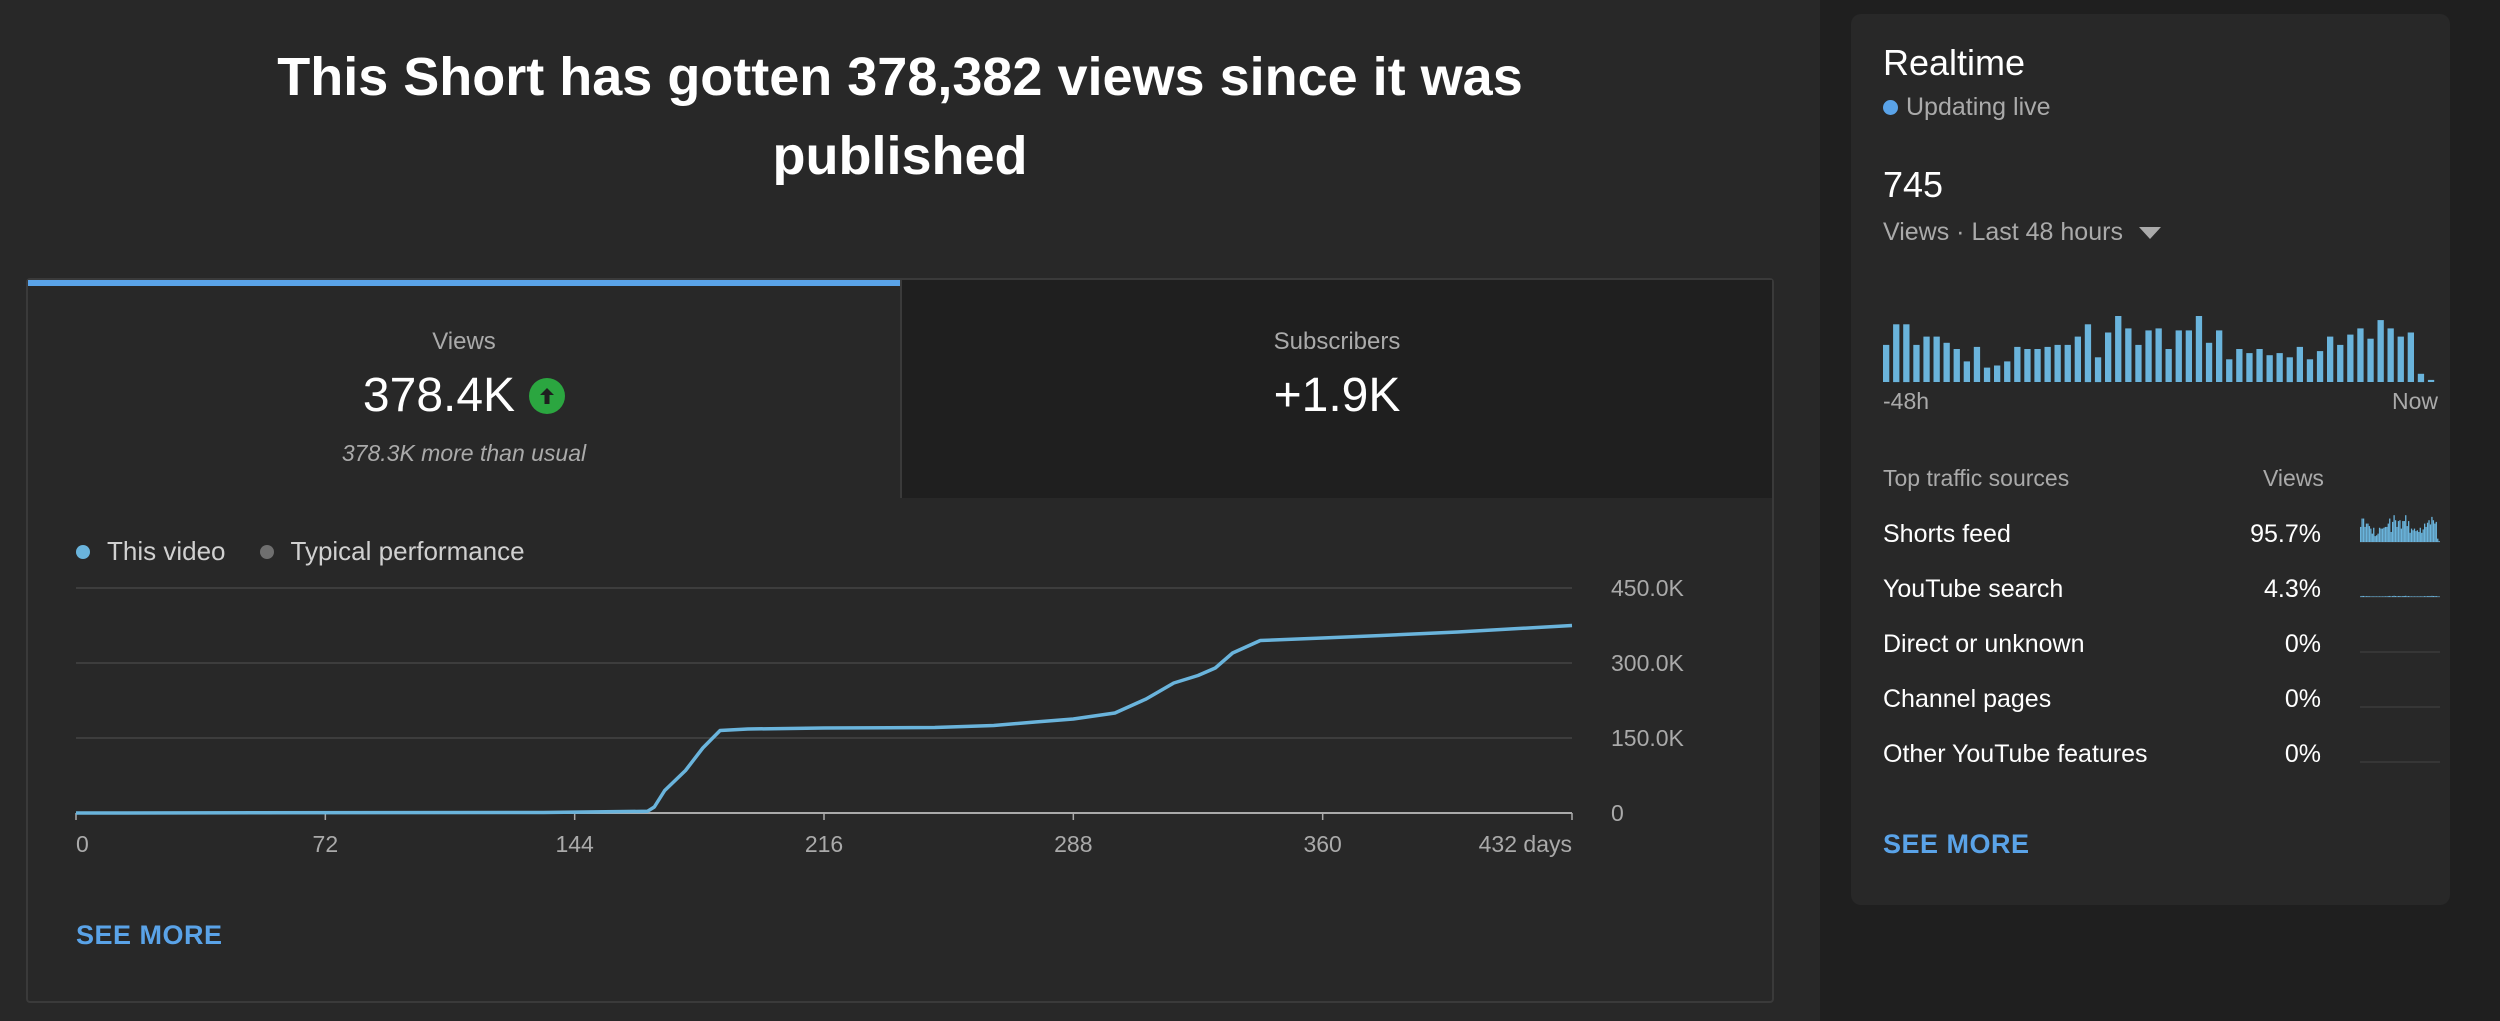 This screenshot has width=2500, height=1021. Describe the element at coordinates (1337, 342) in the screenshot. I see `subscribers-metric-label: Subscribers` at that location.